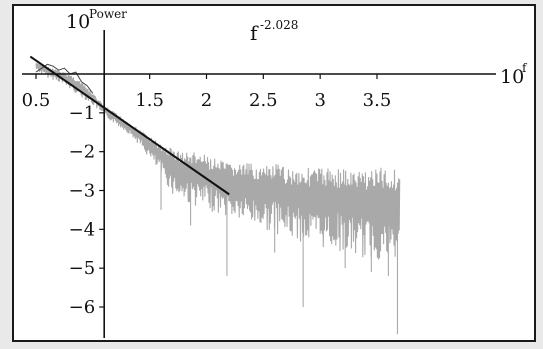  Describe the element at coordinates (108, 14) in the screenshot. I see `y-axis-label-superscript: Power` at that location.